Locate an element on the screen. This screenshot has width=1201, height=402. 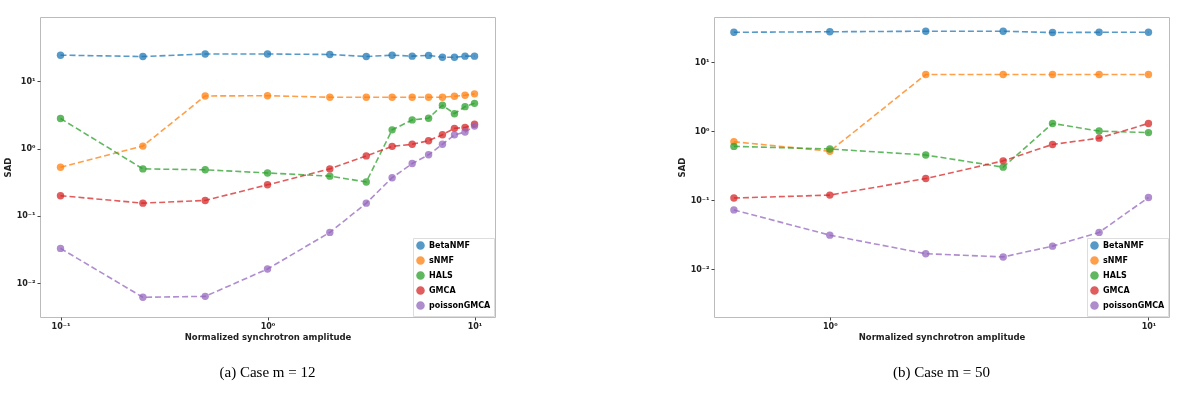
x-tick-label: 10⁻¹ is located at coordinates (61, 326).